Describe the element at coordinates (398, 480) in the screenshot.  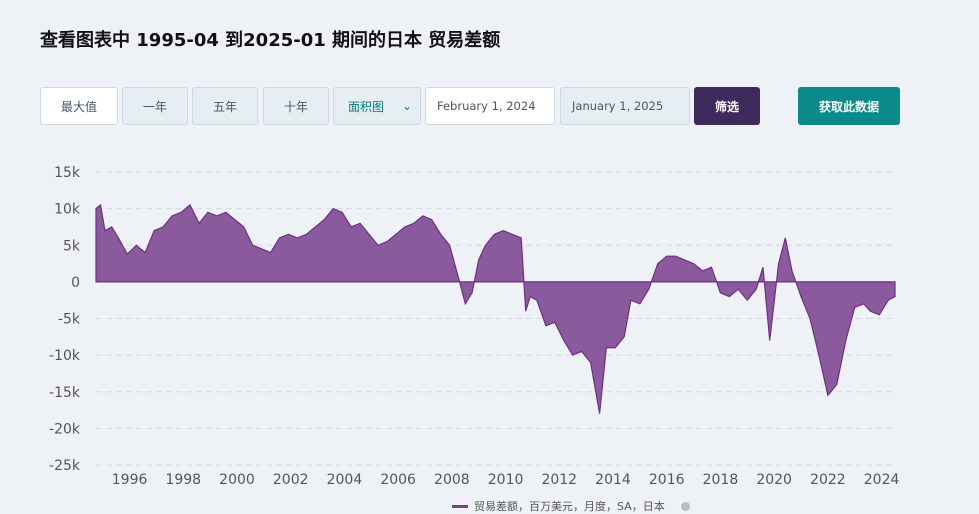
I see `x-tick-label: 2006` at that location.